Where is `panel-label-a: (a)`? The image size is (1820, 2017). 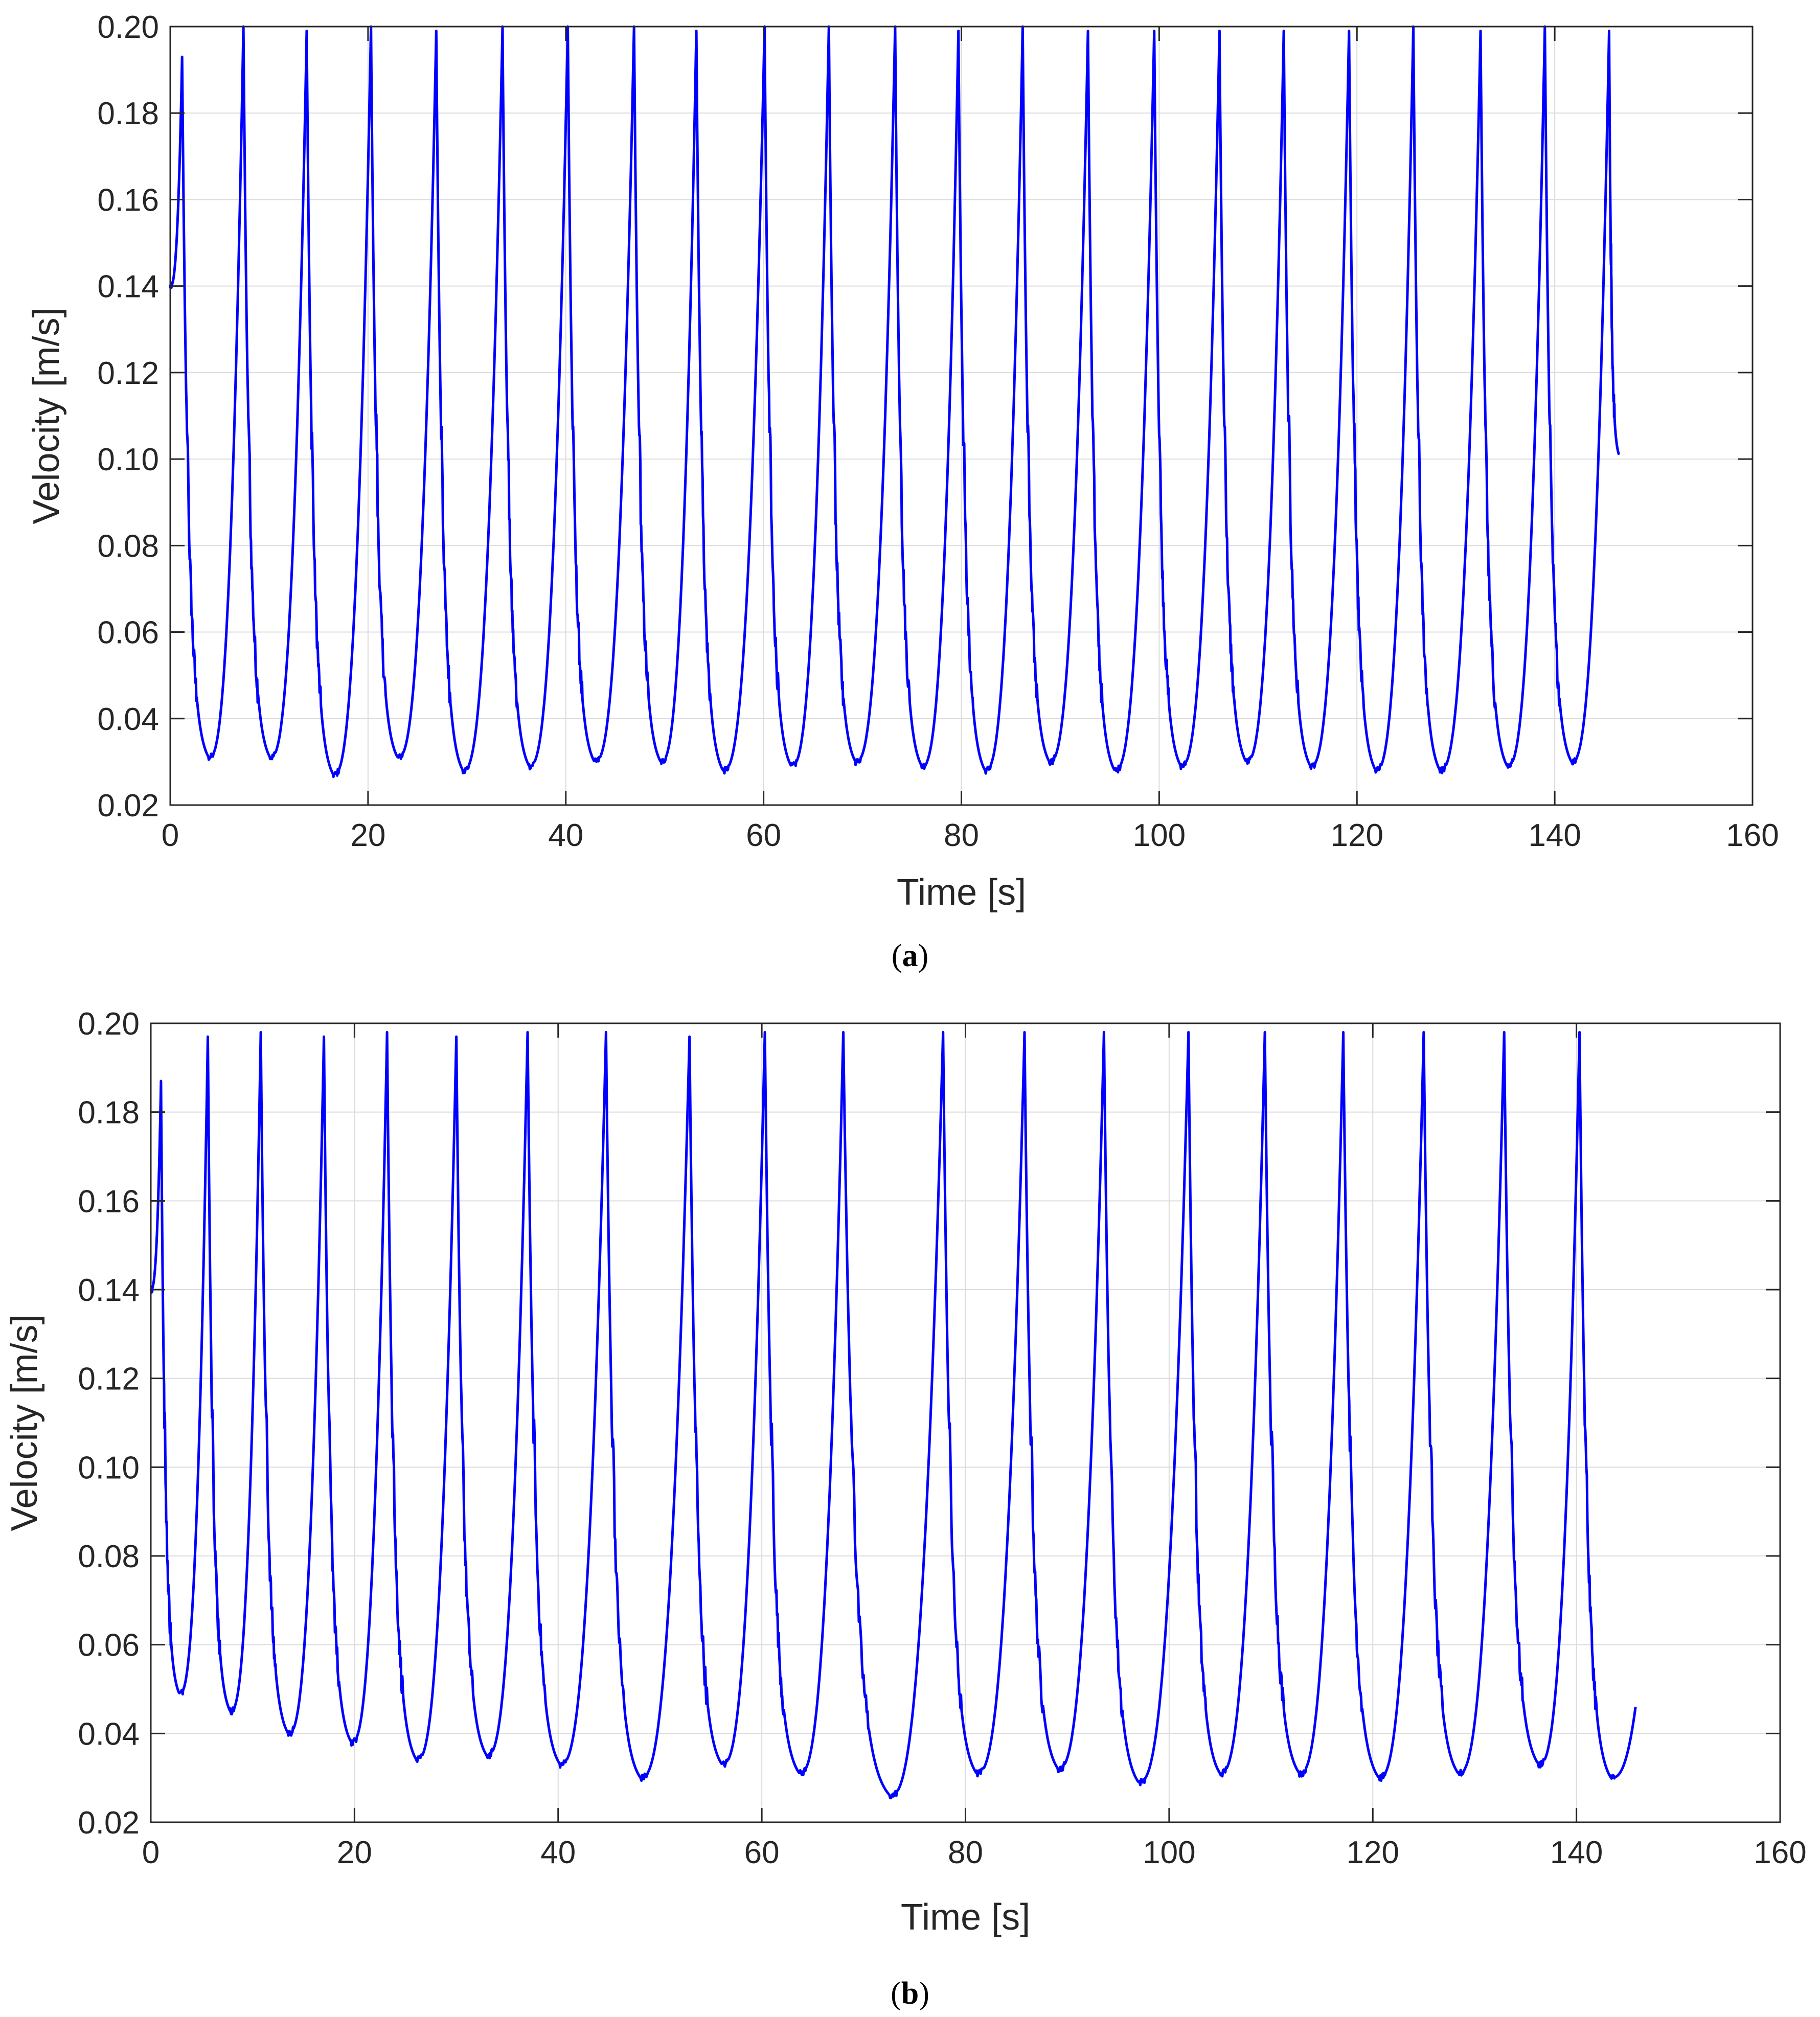
panel-label-a: (a) is located at coordinates (910, 955).